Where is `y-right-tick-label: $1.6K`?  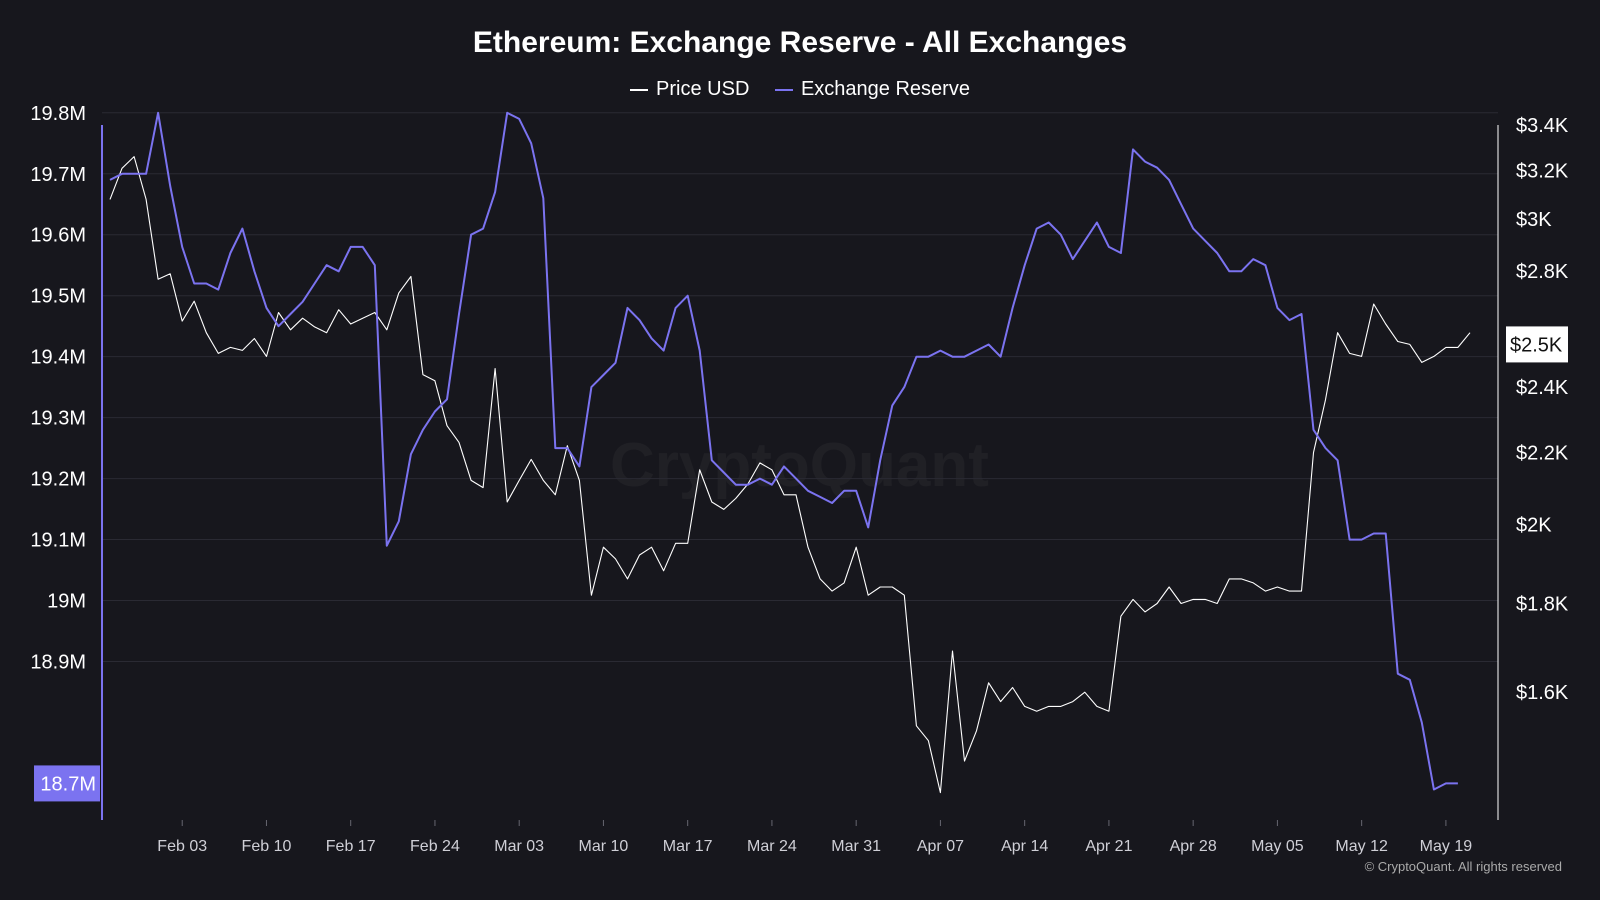
y-right-tick-label: $1.6K is located at coordinates (1542, 693).